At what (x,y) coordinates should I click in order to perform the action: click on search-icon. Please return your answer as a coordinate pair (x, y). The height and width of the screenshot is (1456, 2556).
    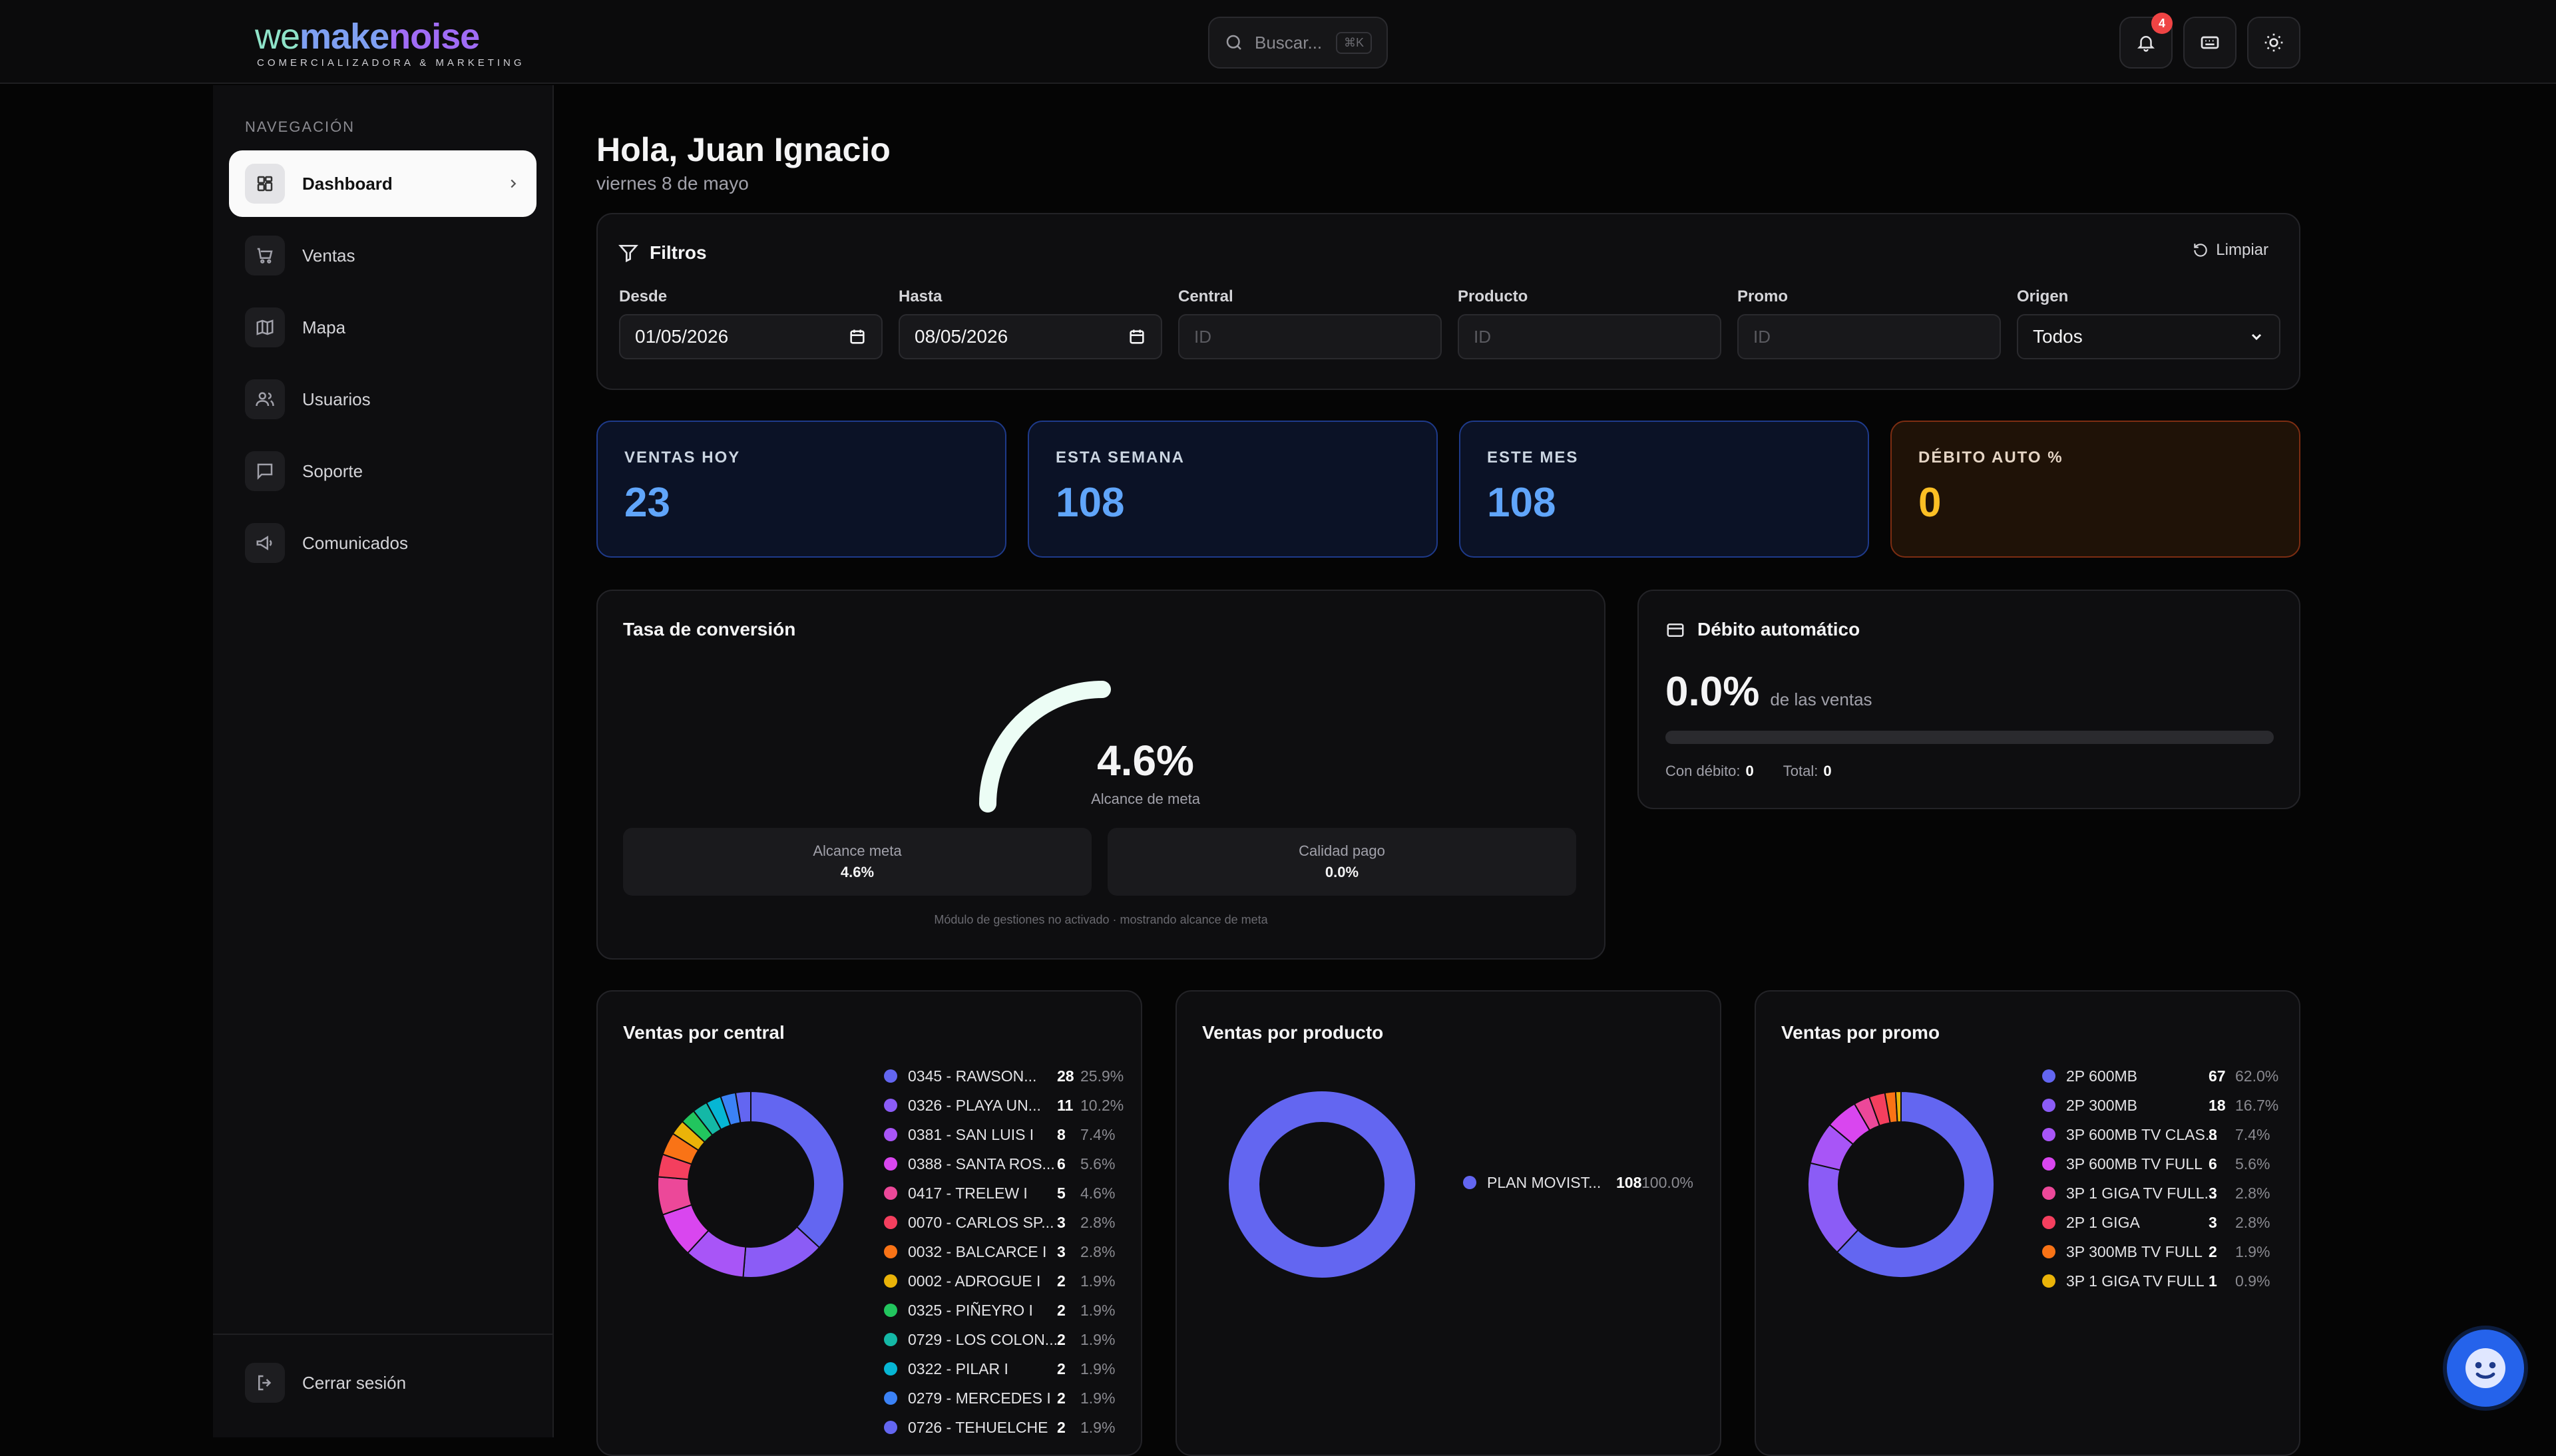
    Looking at the image, I should click on (1233, 42).